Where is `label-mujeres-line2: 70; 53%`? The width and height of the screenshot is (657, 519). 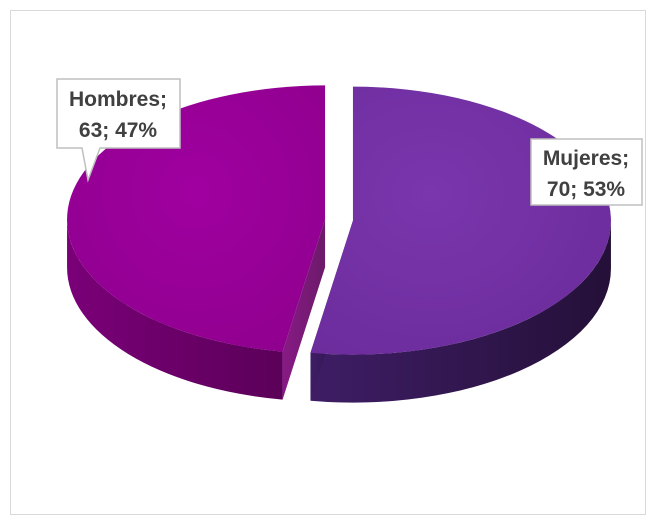 label-mujeres-line2: 70; 53% is located at coordinates (586, 189).